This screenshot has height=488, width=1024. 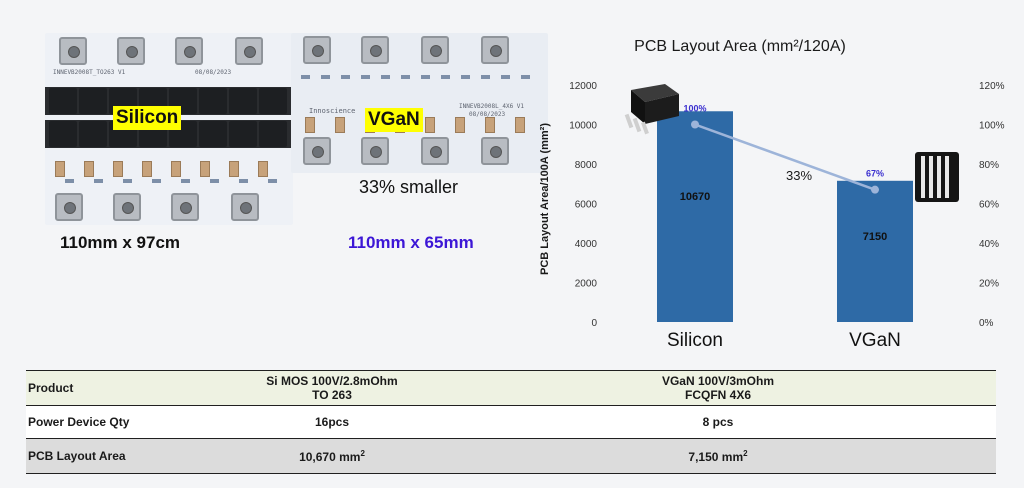 What do you see at coordinates (586, 205) in the screenshot?
I see `y-tick-label: 6000` at bounding box center [586, 205].